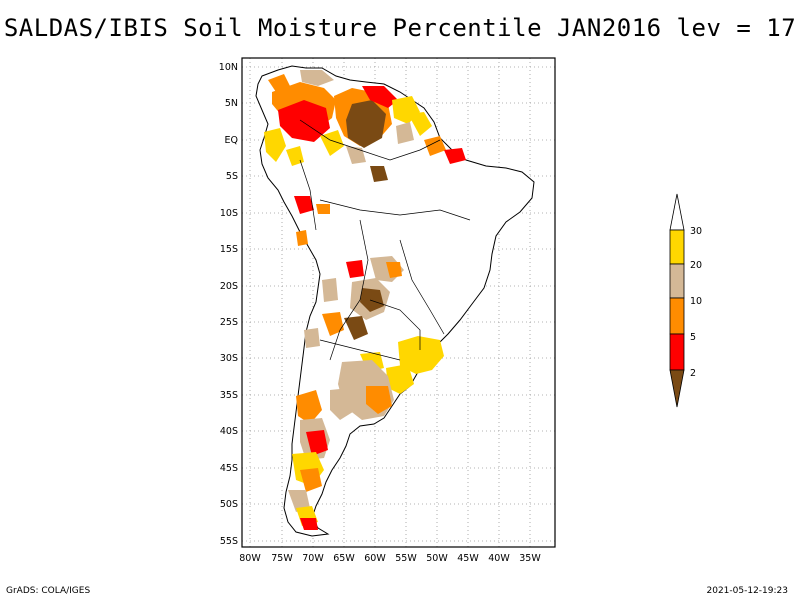 This screenshot has height=600, width=800. I want to click on lon-label: 35W, so click(530, 558).